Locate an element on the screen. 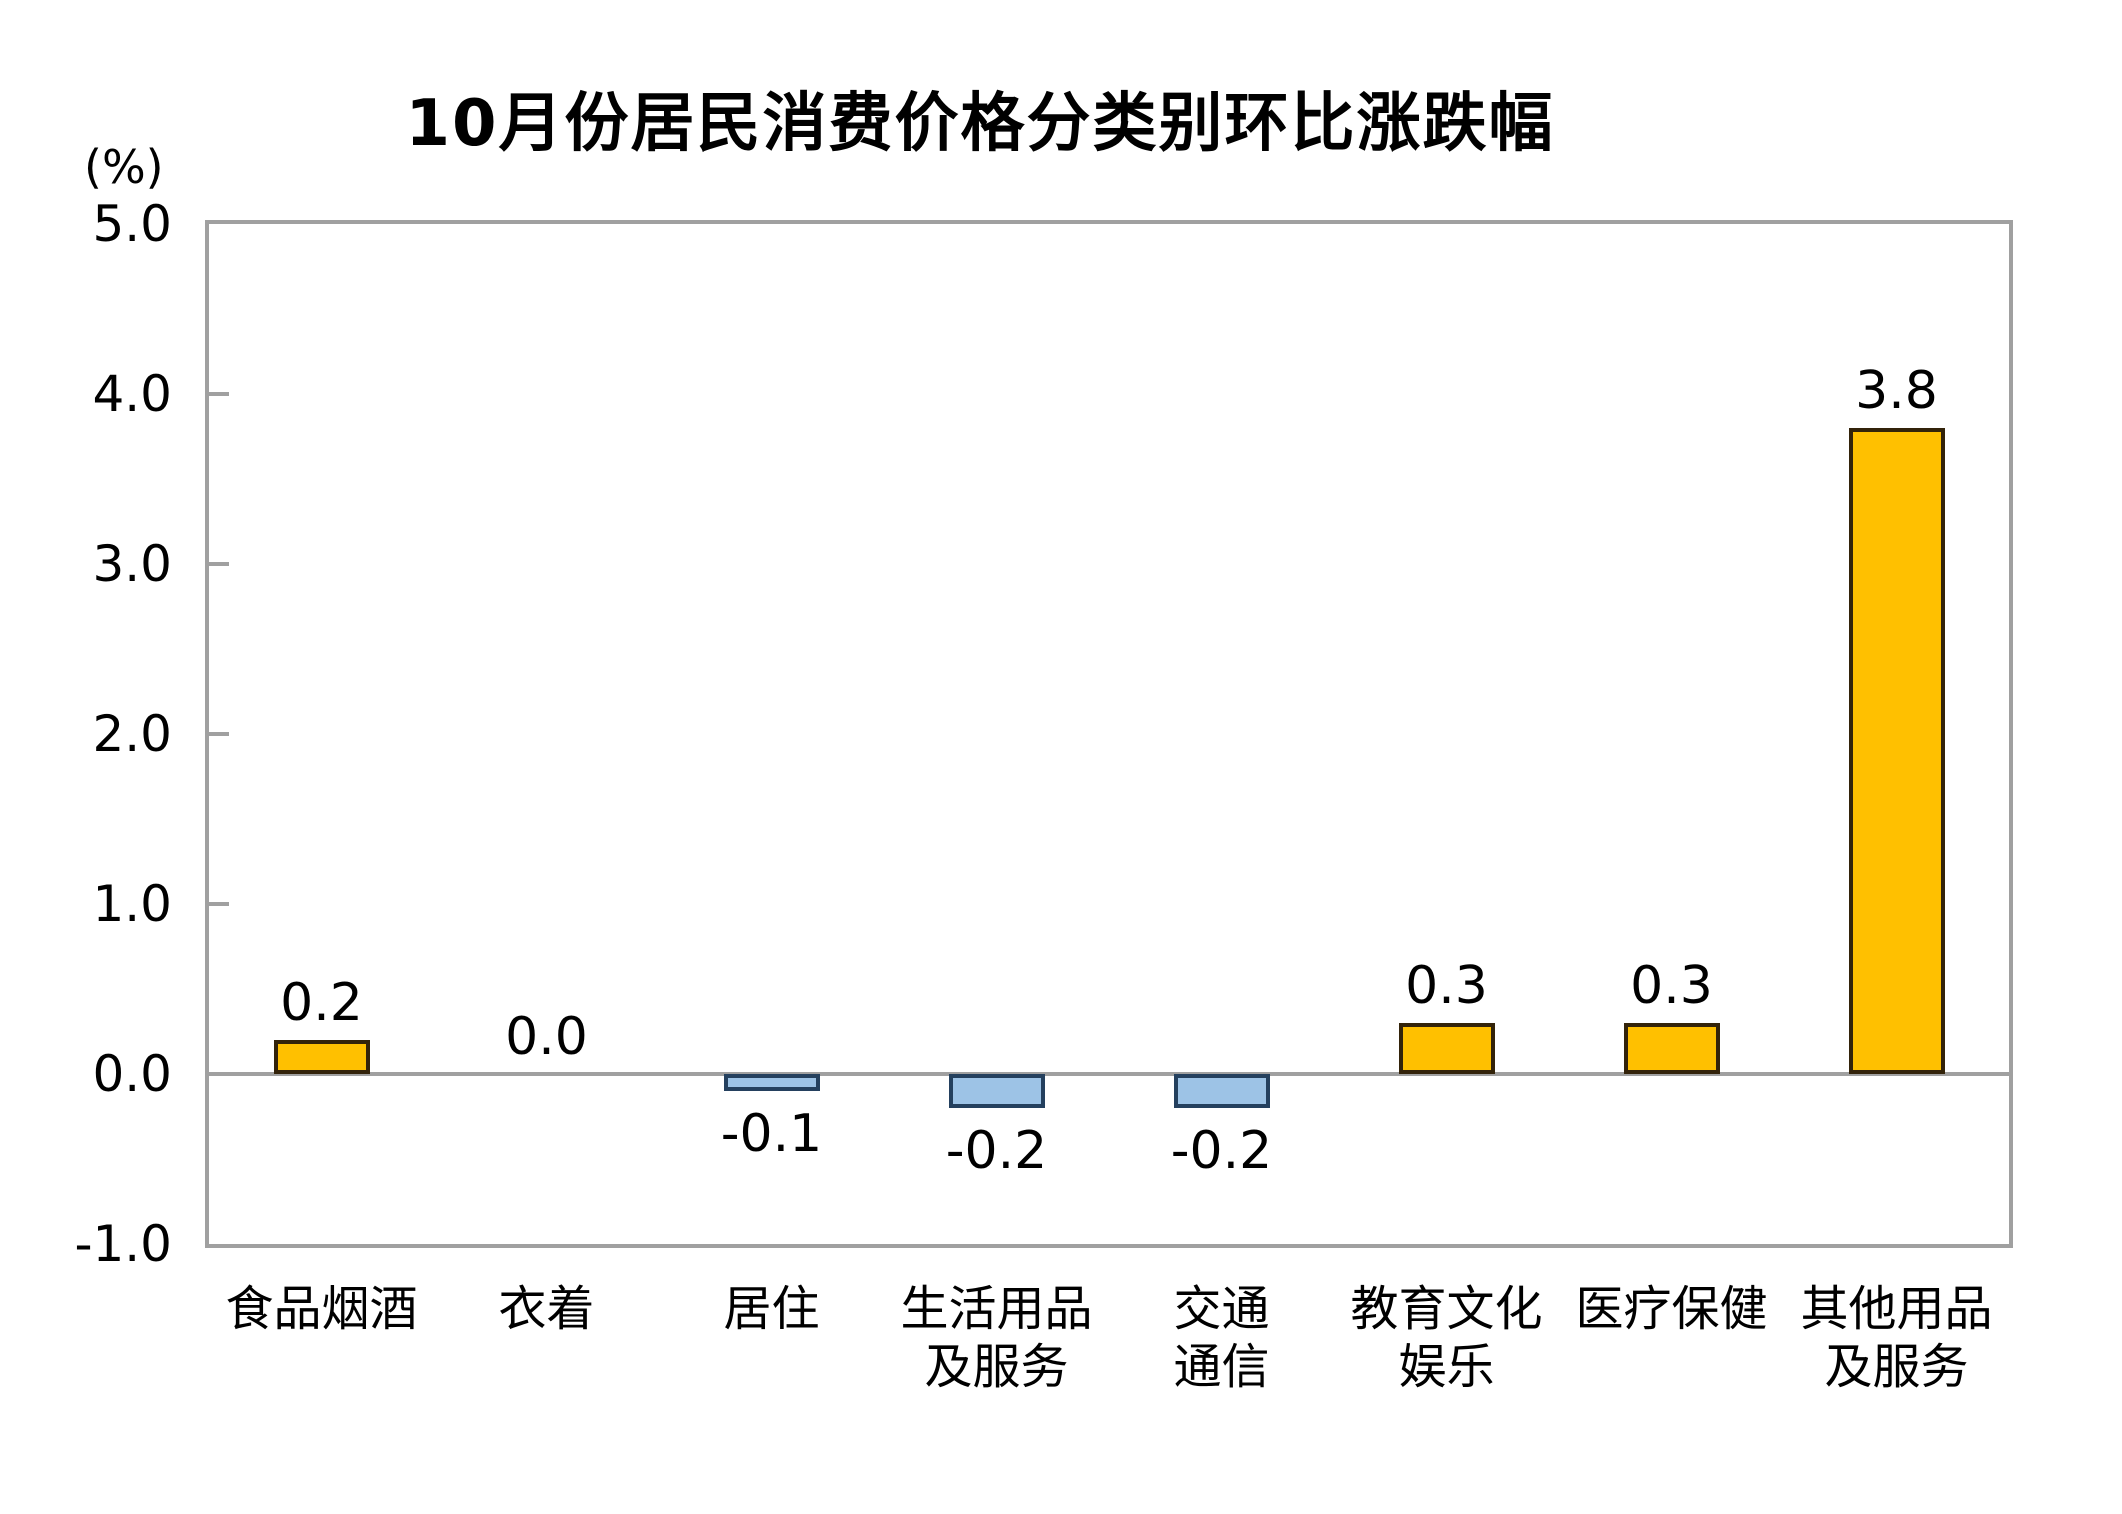 This screenshot has width=2122, height=1514. category-label-生活用品及服务: 生活用品 及服务 is located at coordinates (996, 1338).